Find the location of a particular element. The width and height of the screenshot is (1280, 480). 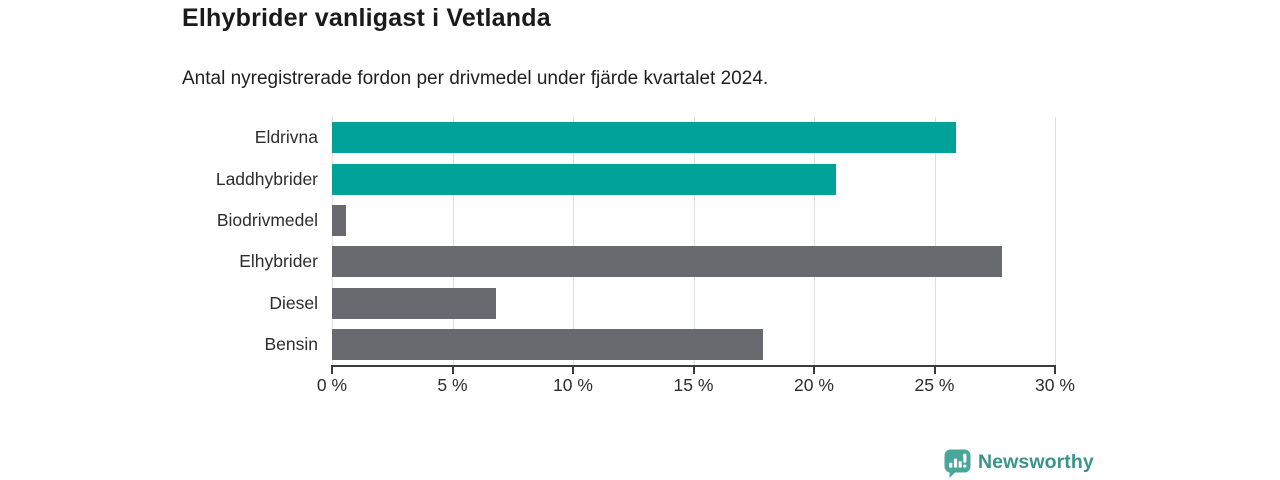

icon-bubble is located at coordinates (957, 461).